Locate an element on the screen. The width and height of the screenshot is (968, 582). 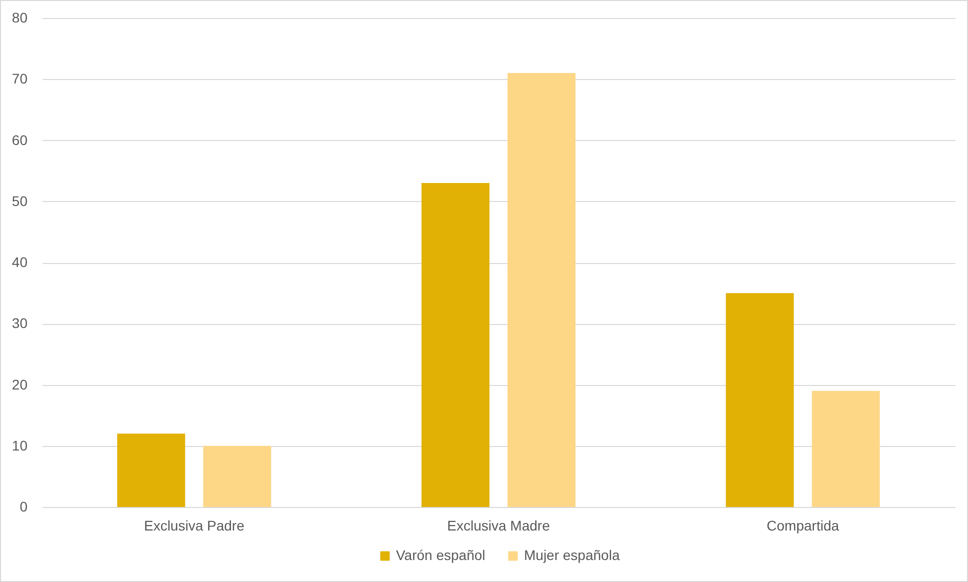
x-tick-label: Exclusiva Padre is located at coordinates (194, 526).